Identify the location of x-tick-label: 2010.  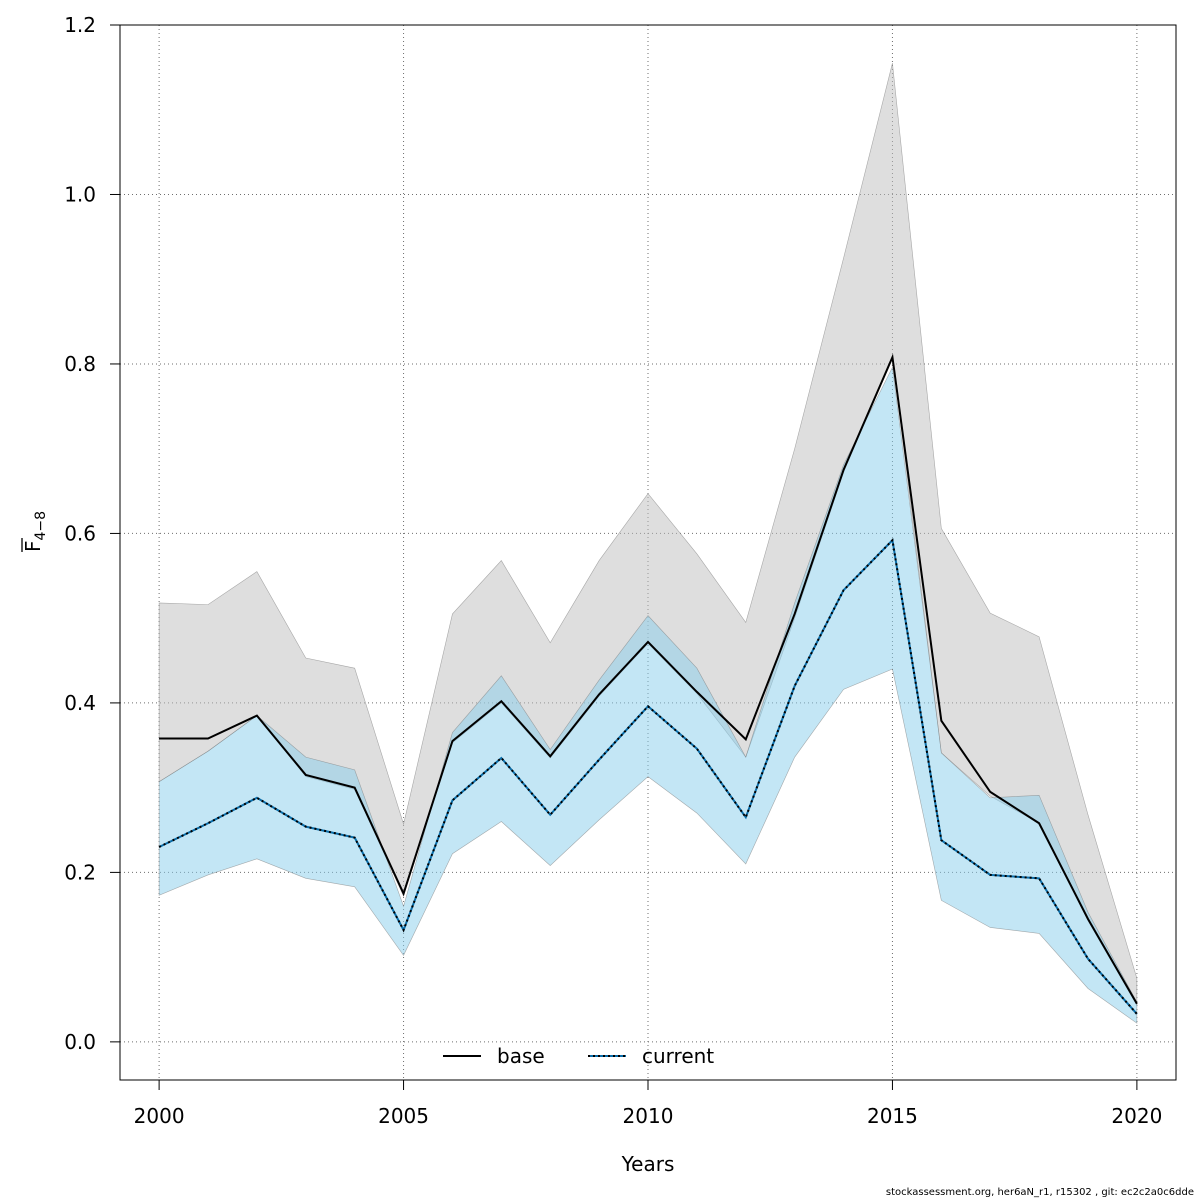
(648, 1116).